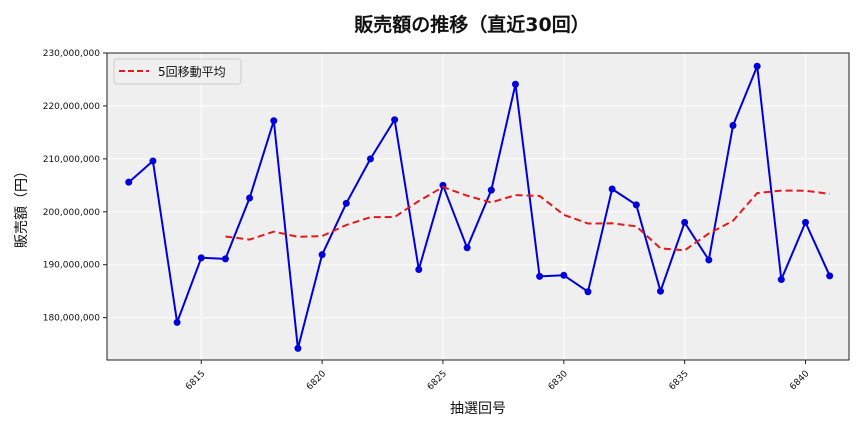  What do you see at coordinates (72, 266) in the screenshot?
I see `y-tick-label: 190,000,000` at bounding box center [72, 266].